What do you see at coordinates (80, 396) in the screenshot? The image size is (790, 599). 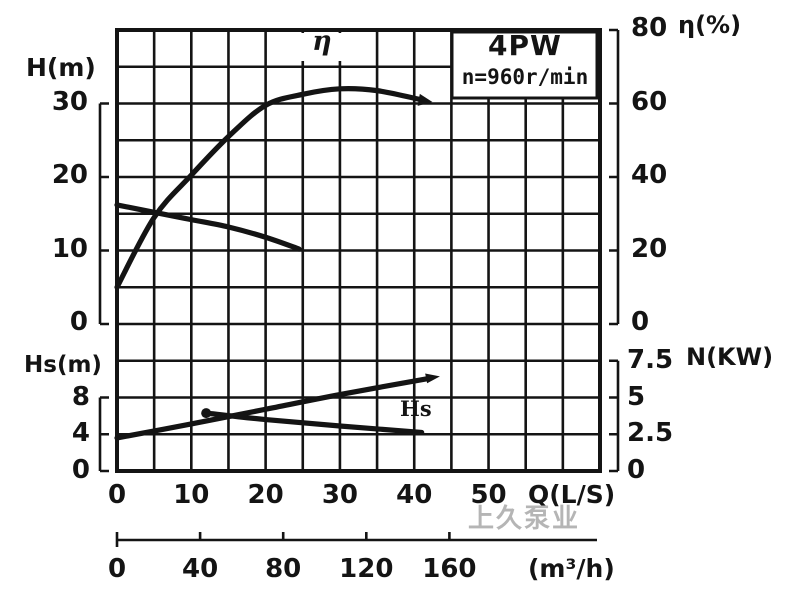 I see `hs-axis-tick-8: 8` at bounding box center [80, 396].